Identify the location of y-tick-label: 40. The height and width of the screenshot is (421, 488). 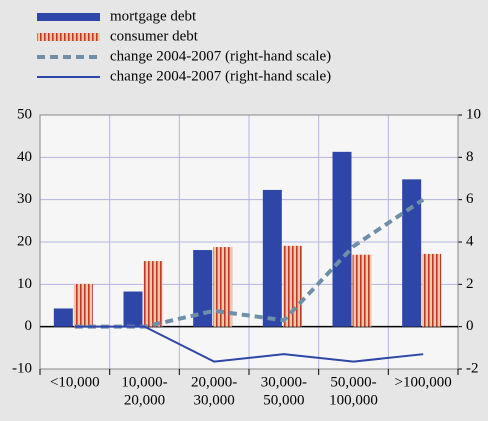
(24, 157).